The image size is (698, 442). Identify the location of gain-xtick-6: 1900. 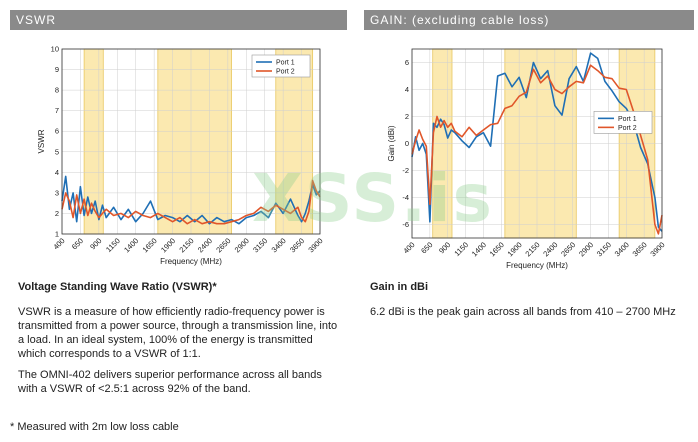
(515, 249).